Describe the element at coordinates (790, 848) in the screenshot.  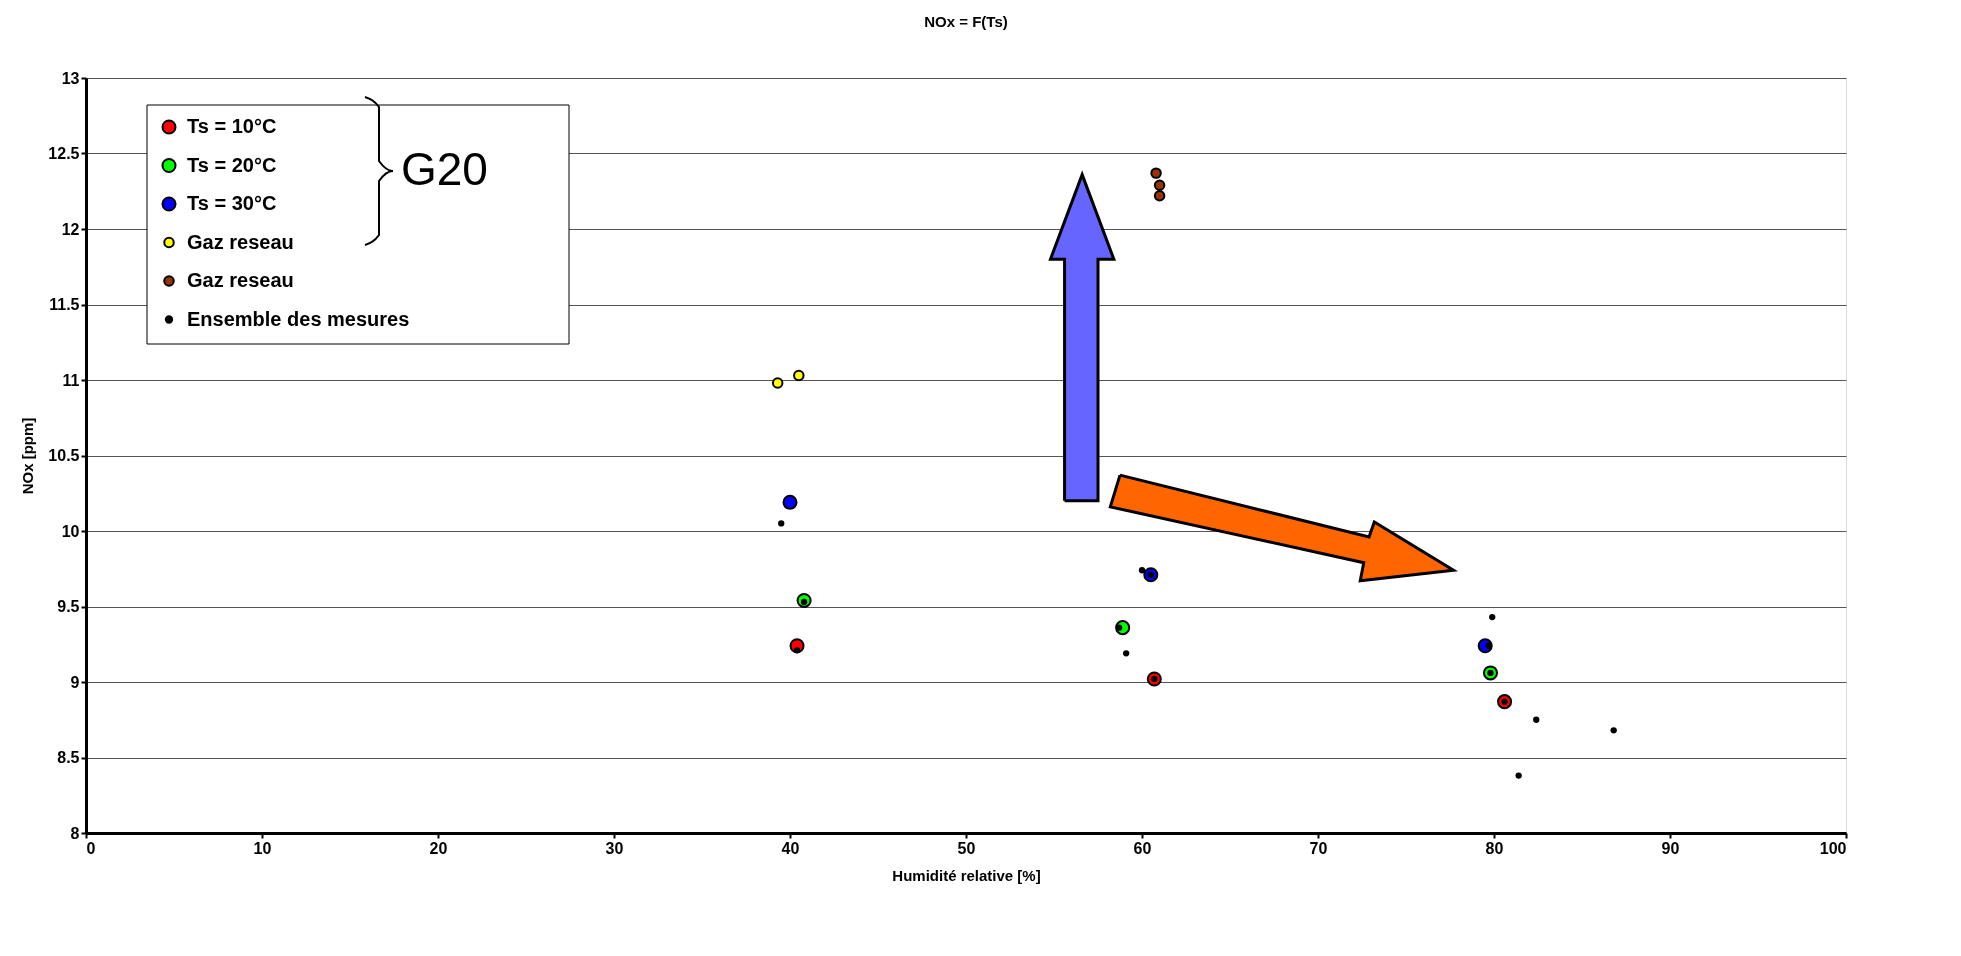
I see `x-tick-label: 40` at that location.